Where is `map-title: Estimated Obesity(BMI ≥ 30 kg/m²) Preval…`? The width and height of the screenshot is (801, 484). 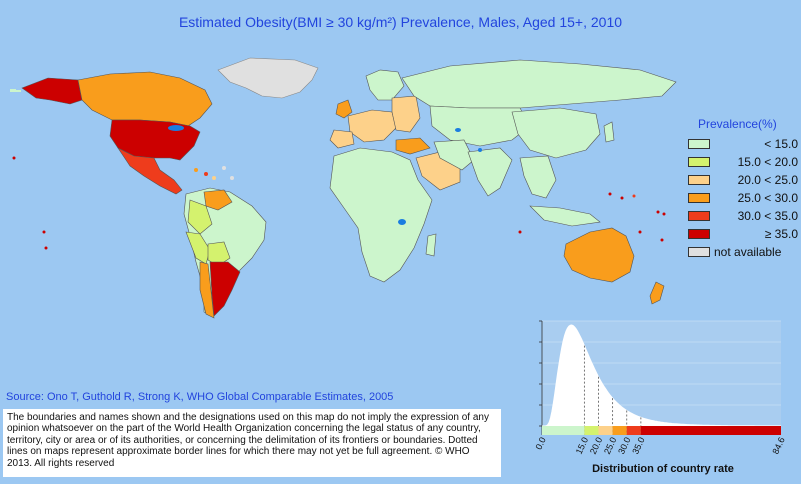
map-title: Estimated Obesity(BMI ≥ 30 kg/m²) Preval… is located at coordinates (400, 22).